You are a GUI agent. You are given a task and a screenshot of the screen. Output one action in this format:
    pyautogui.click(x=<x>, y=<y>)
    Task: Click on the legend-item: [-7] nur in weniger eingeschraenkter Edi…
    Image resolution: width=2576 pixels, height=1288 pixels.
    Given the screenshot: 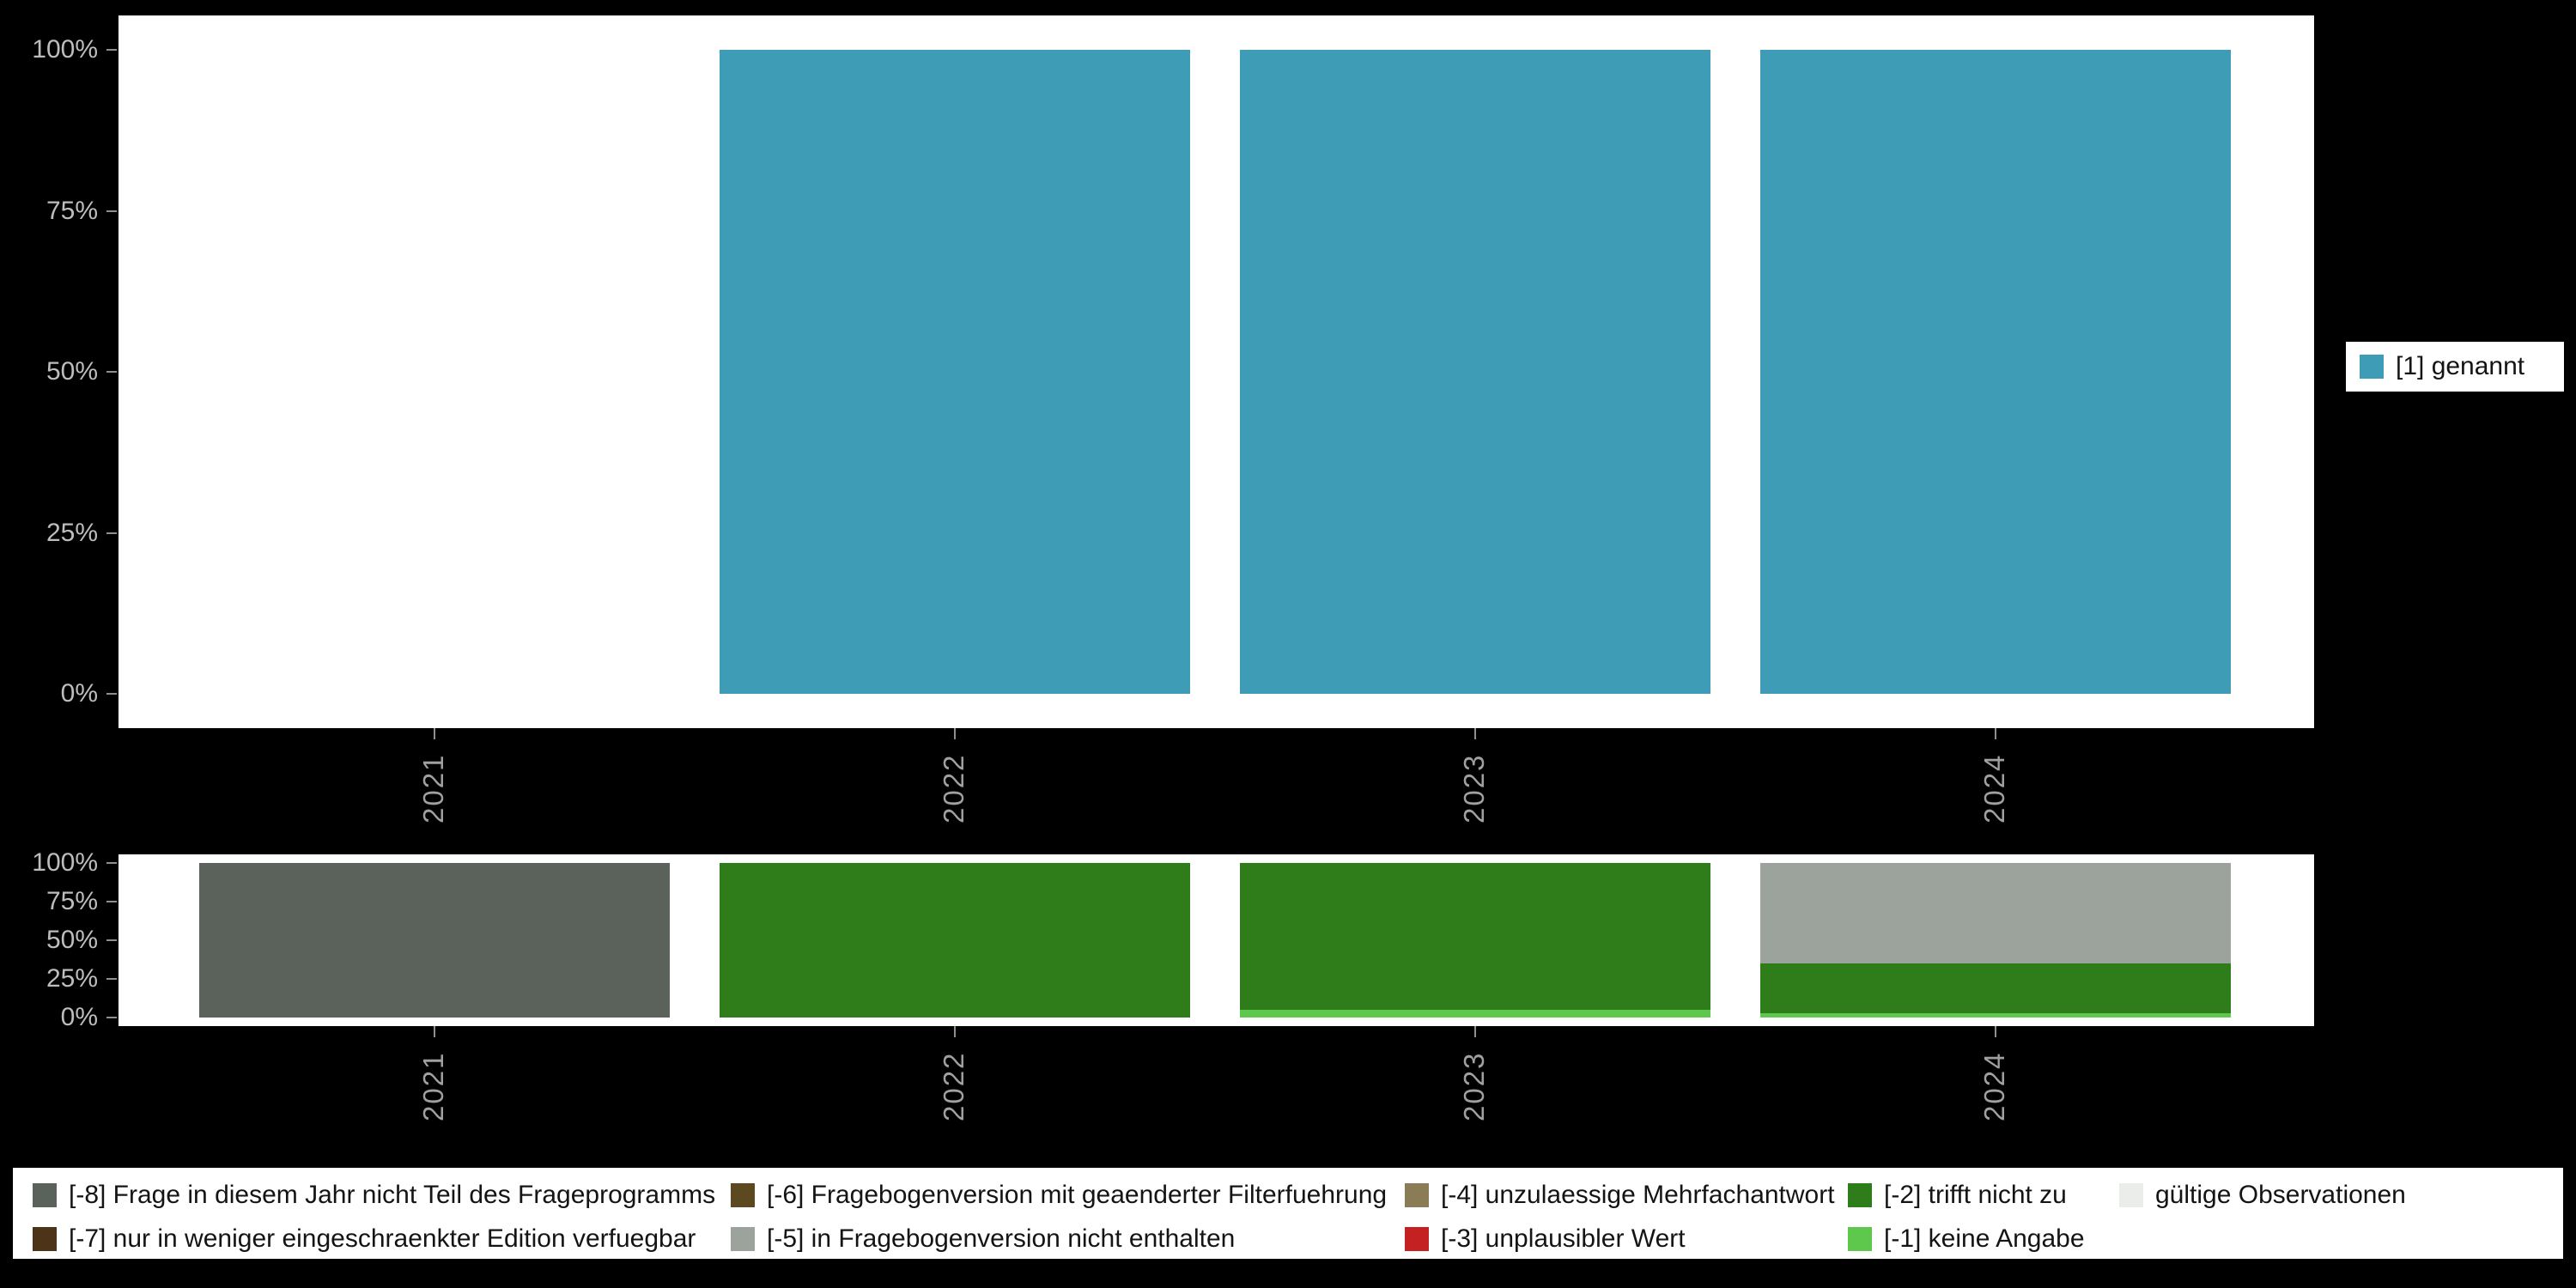 What is the action you would take?
    pyautogui.click(x=365, y=1239)
    